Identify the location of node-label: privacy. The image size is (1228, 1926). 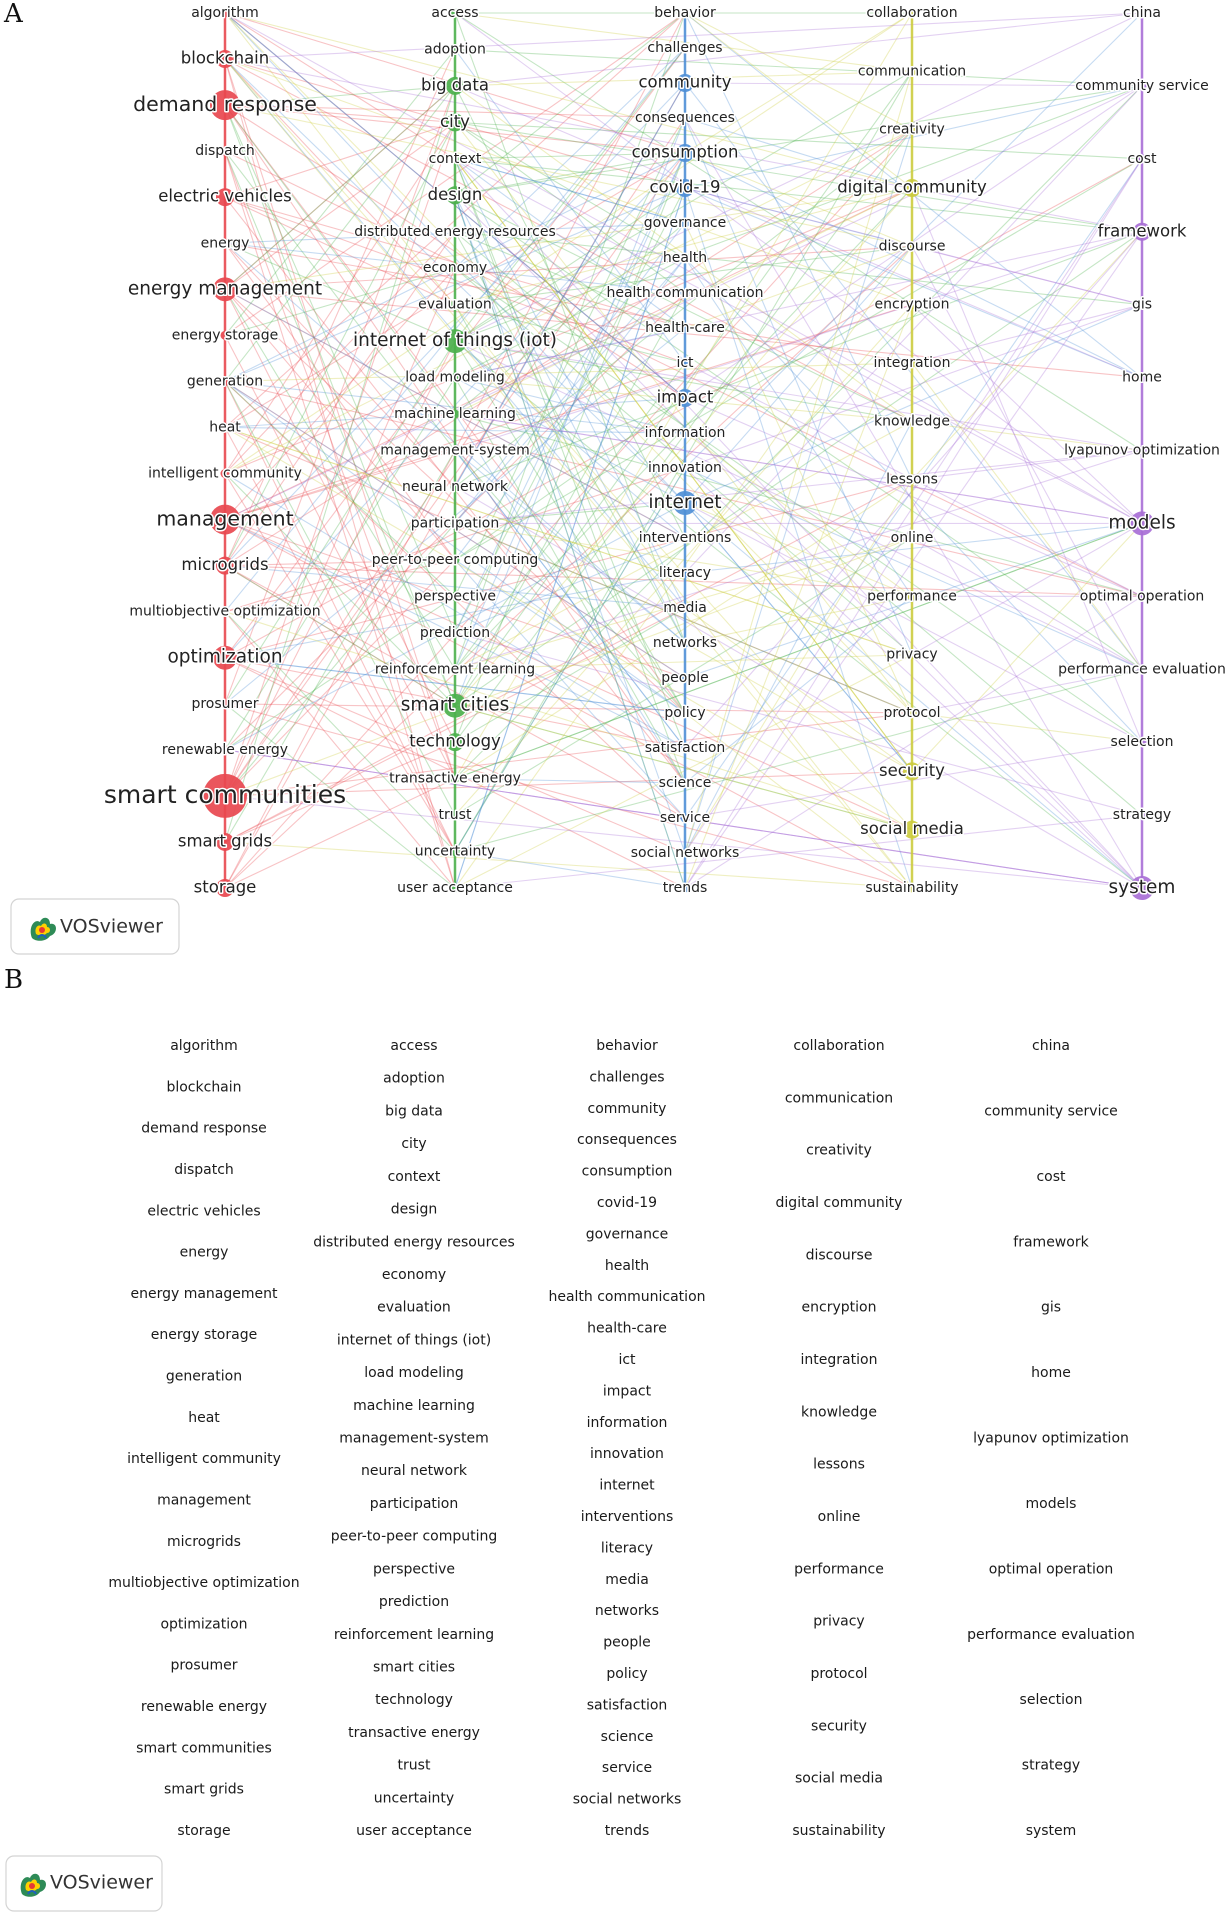
(911, 655).